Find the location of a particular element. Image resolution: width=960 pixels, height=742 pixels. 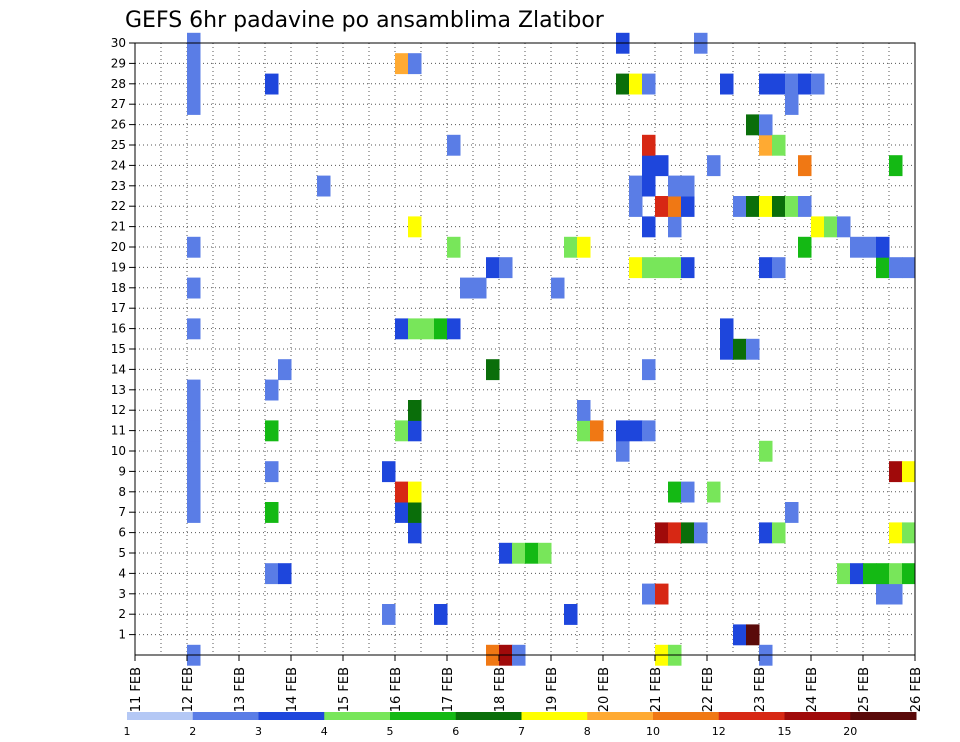

y-tick-label: 5 is located at coordinates (122, 553).